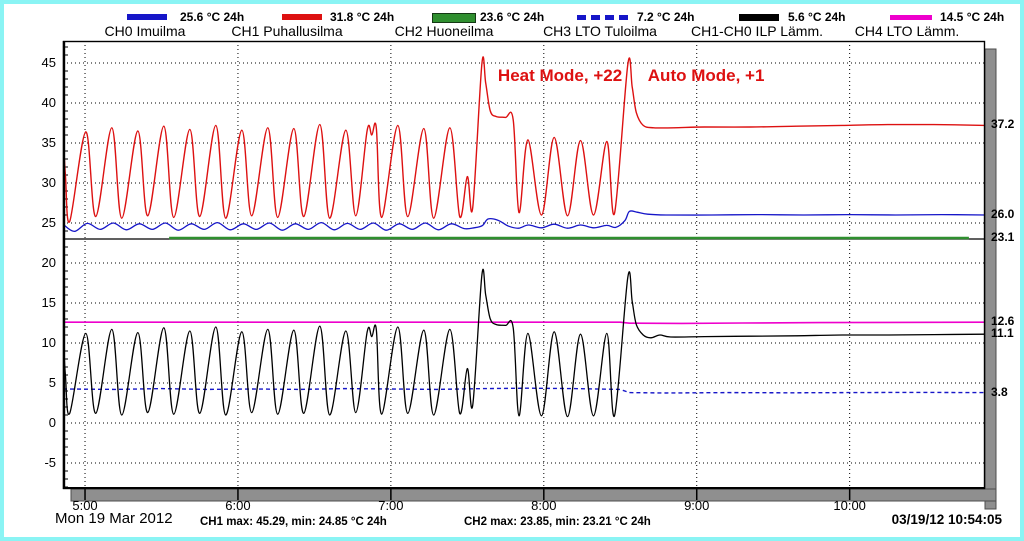 The width and height of the screenshot is (1024, 541). What do you see at coordinates (560, 75) in the screenshot?
I see `annotation-heat-mode: Heat Mode, +22` at bounding box center [560, 75].